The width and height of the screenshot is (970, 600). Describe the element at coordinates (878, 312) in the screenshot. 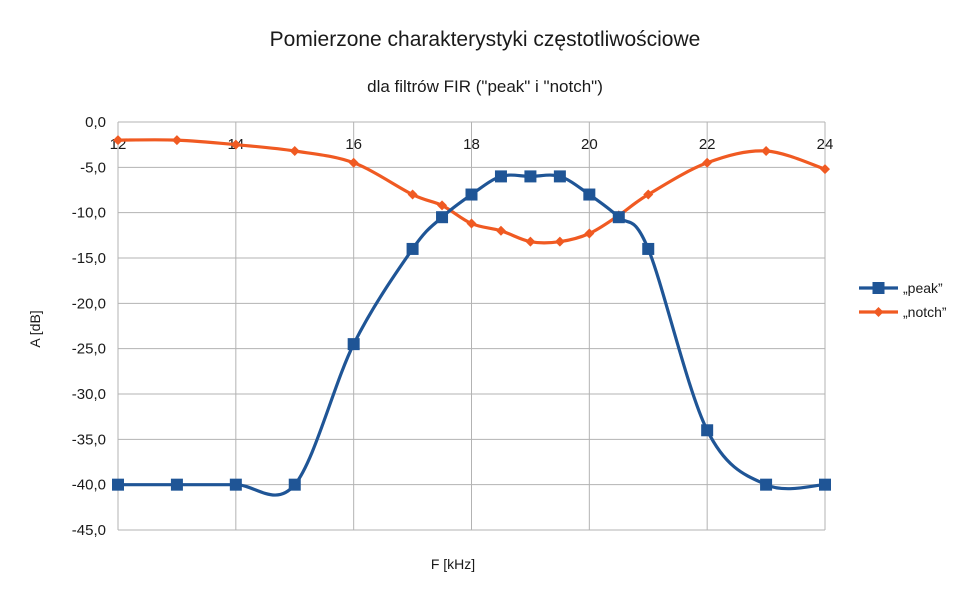

I see `legend-notch-marker` at that location.